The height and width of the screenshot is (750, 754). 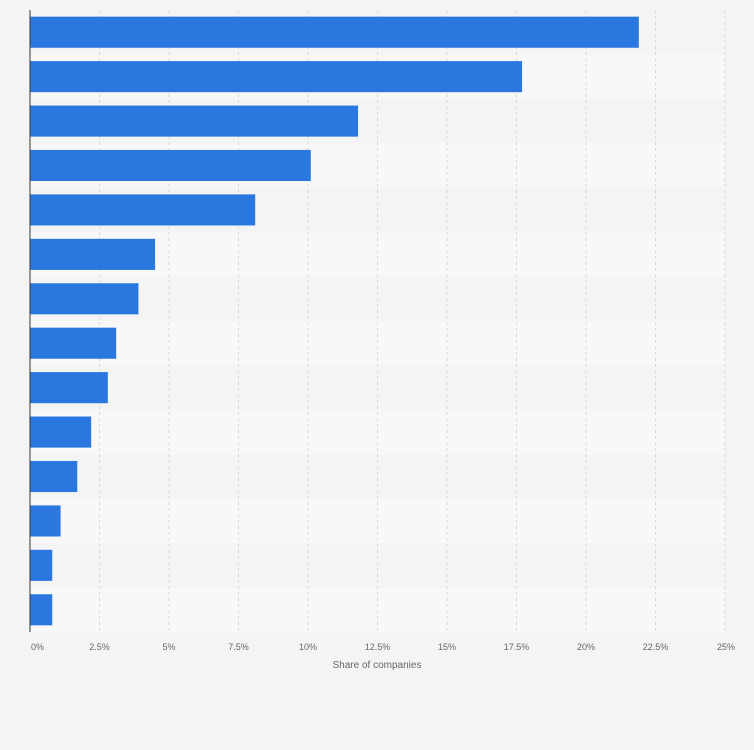 I want to click on x-tick-label: 22.5%, so click(x=656, y=647).